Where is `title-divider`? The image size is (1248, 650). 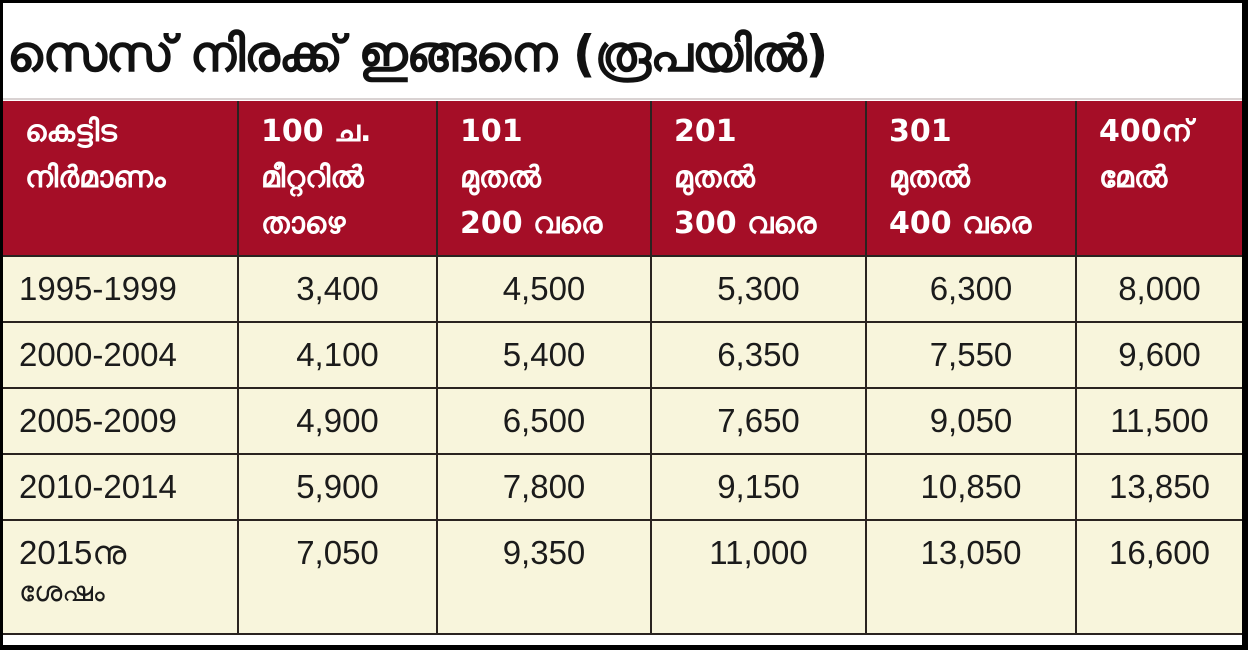 title-divider is located at coordinates (622, 99).